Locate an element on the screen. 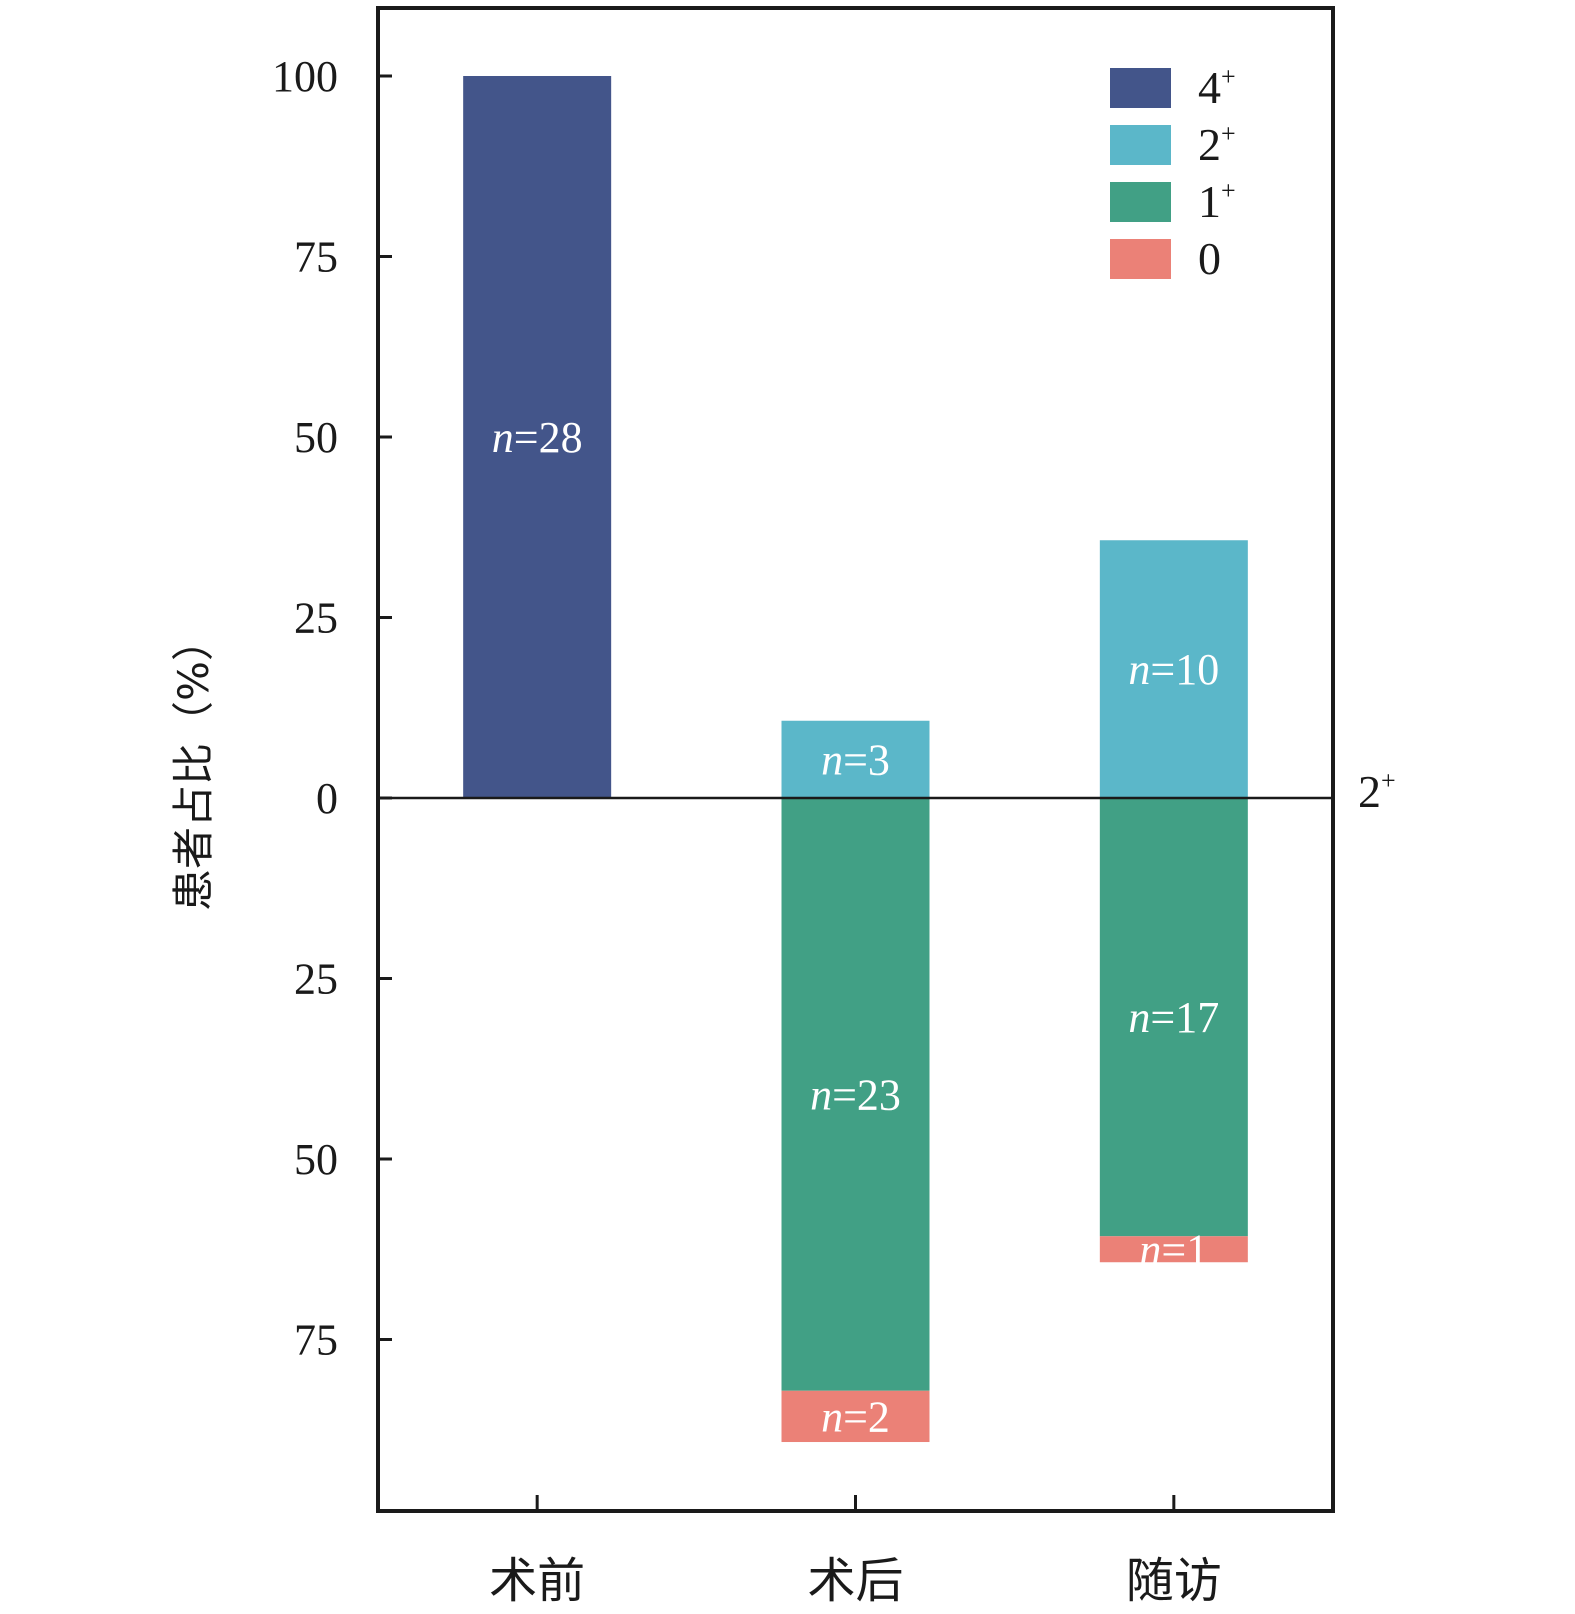 The image size is (1575, 1614). bar-术后-series-3 is located at coordinates (855, 1416).